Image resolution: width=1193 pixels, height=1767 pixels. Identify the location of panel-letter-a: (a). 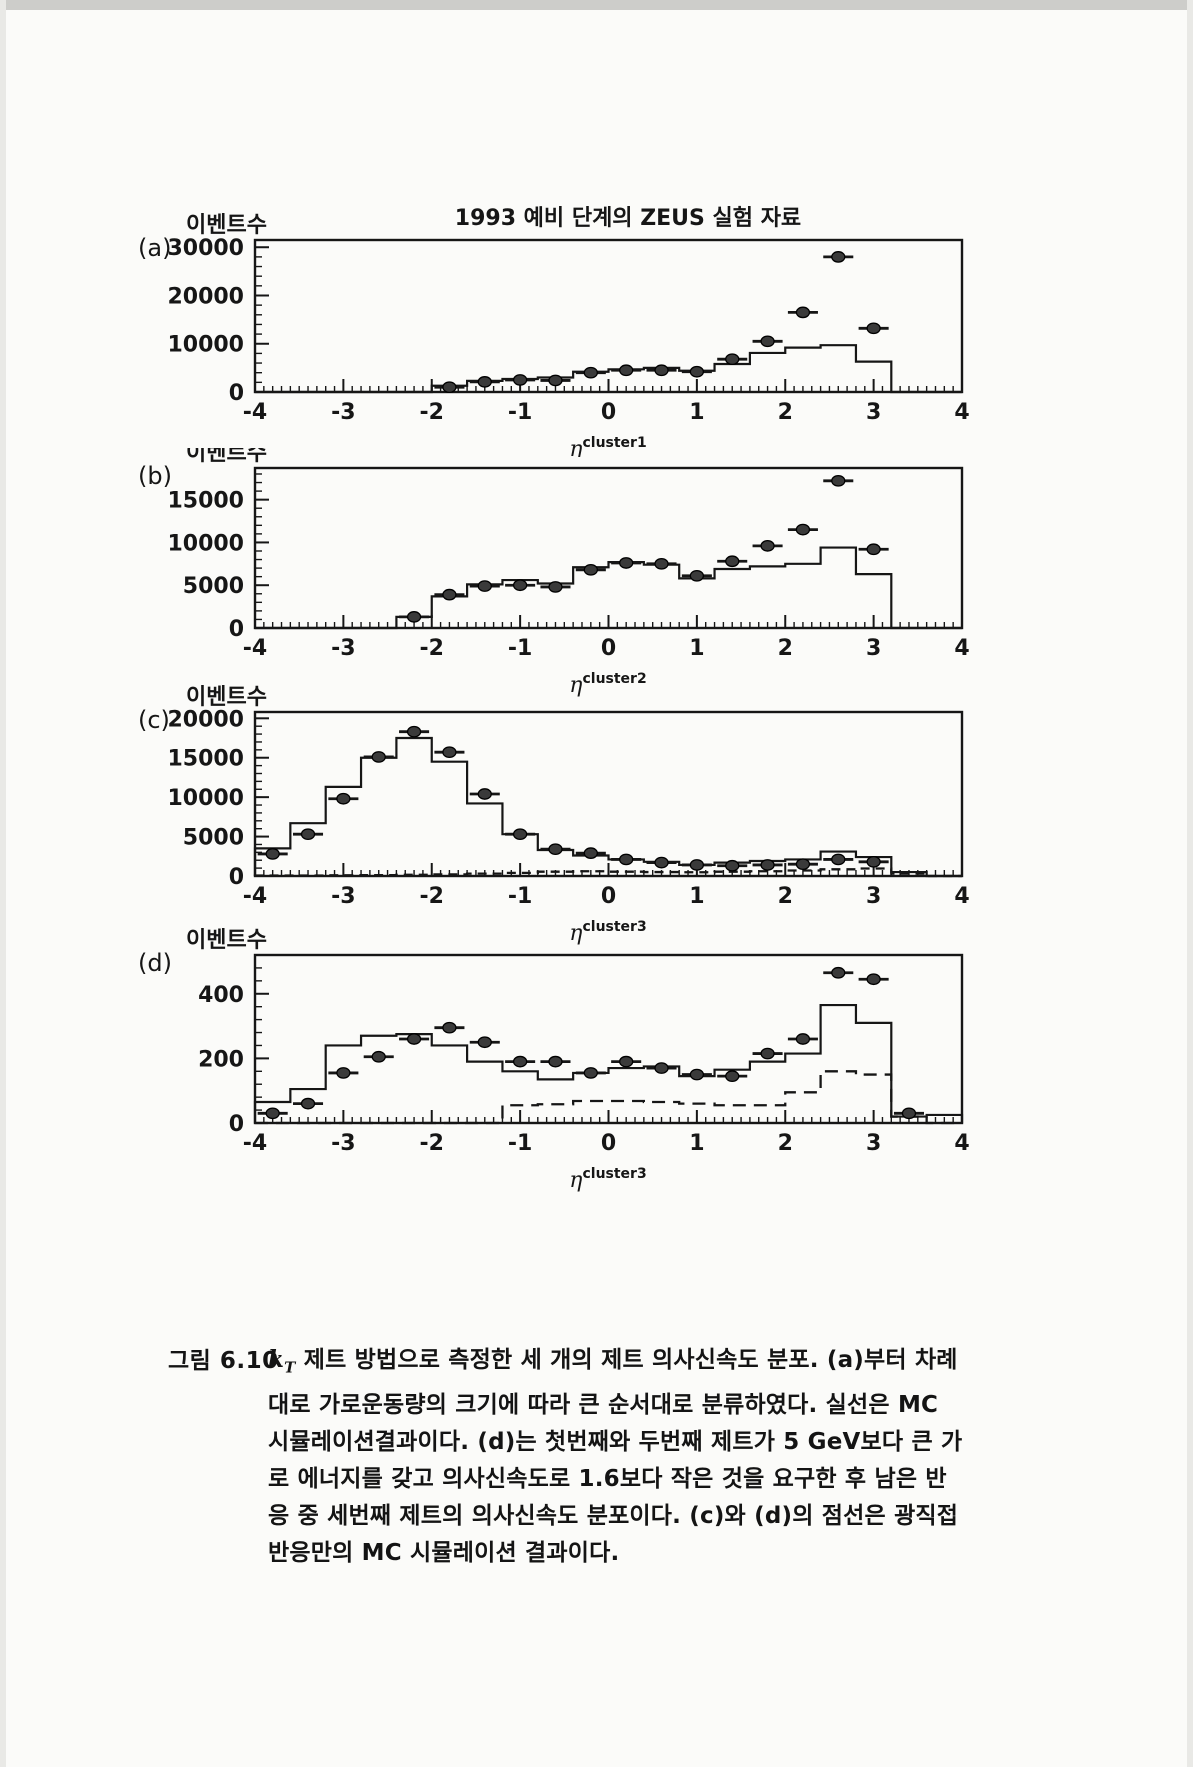
(154, 248).